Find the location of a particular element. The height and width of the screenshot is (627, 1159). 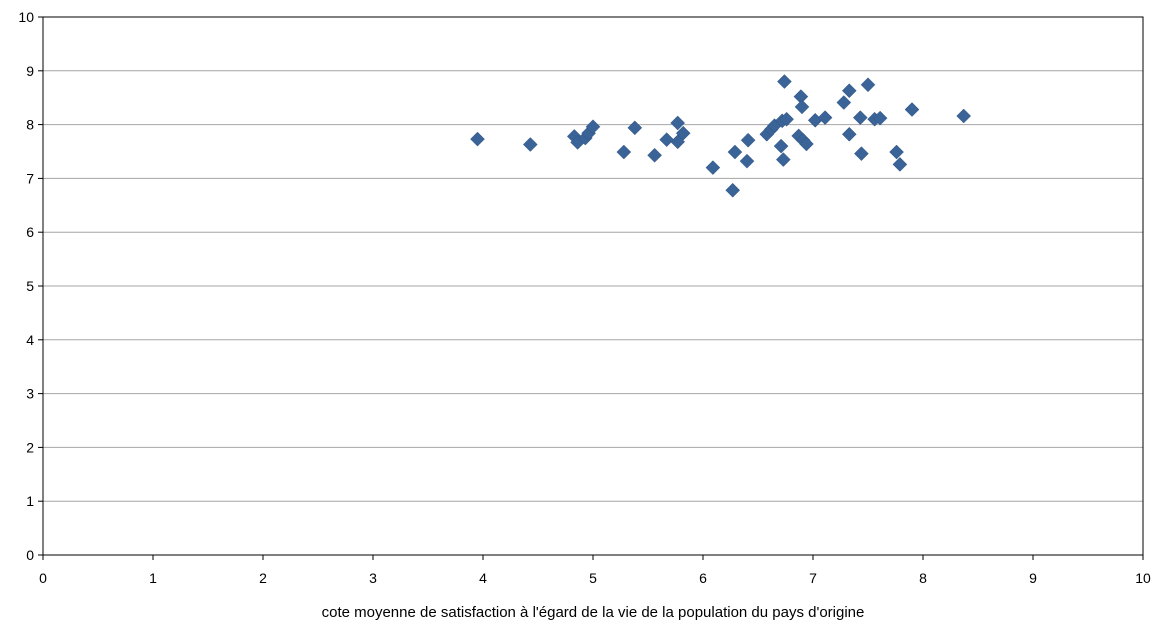

x-axis-ticks: 0 1 2 3 4 5 6 7 8 9 10 is located at coordinates (595, 570).